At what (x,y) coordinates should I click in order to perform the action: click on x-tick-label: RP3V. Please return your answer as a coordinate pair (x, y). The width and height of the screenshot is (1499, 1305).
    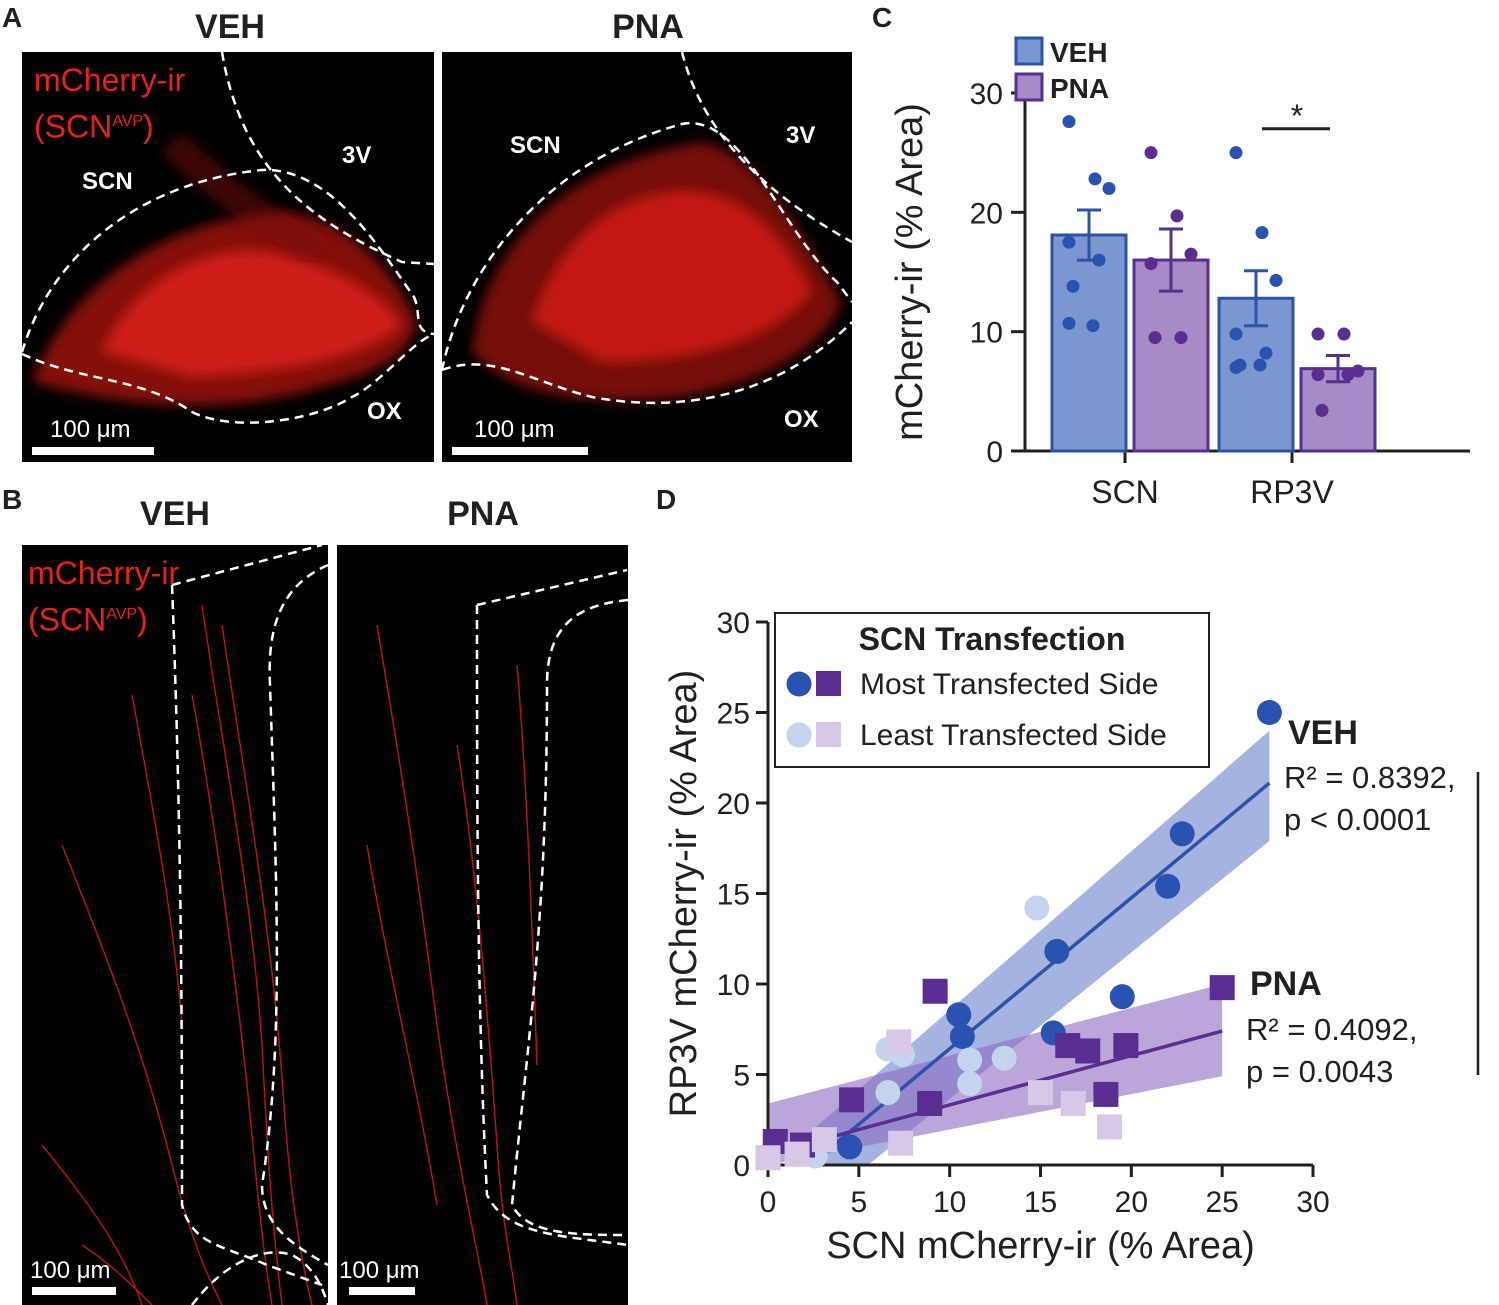
    Looking at the image, I should click on (1292, 492).